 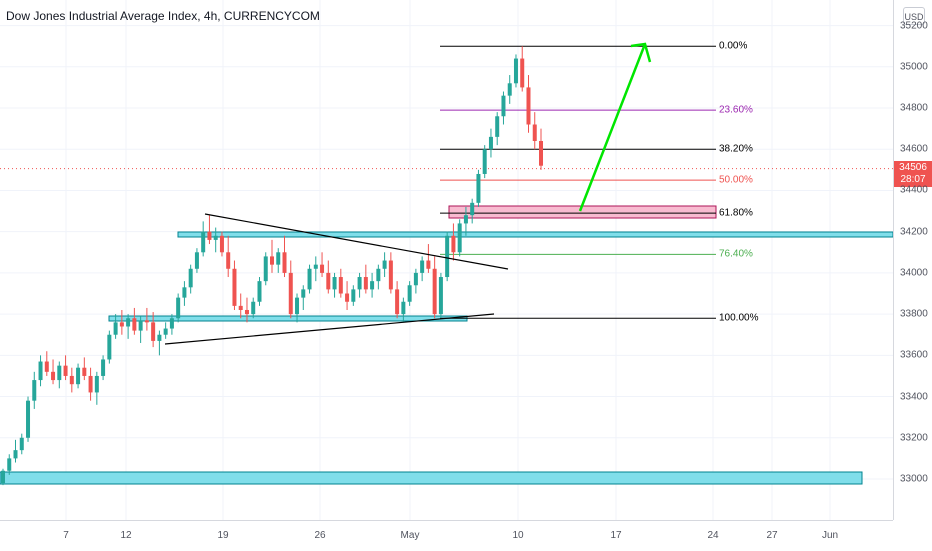 I want to click on time-axis, so click(x=446, y=535).